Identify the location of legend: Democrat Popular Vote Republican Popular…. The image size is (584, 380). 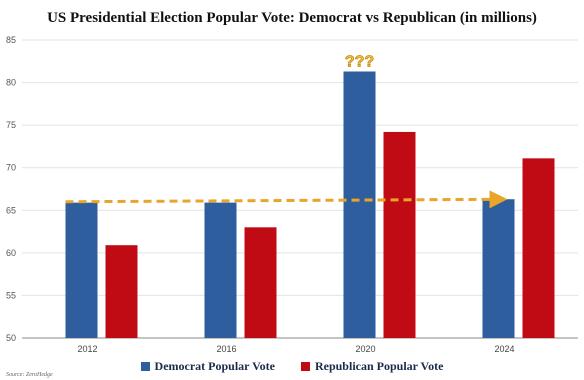
(292, 366).